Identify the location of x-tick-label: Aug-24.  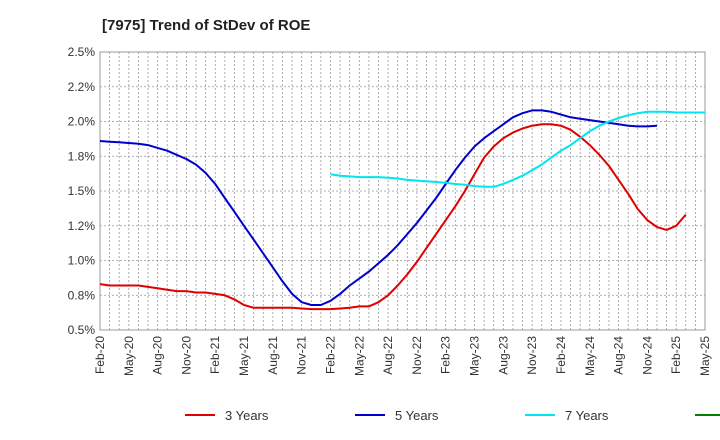
(619, 355).